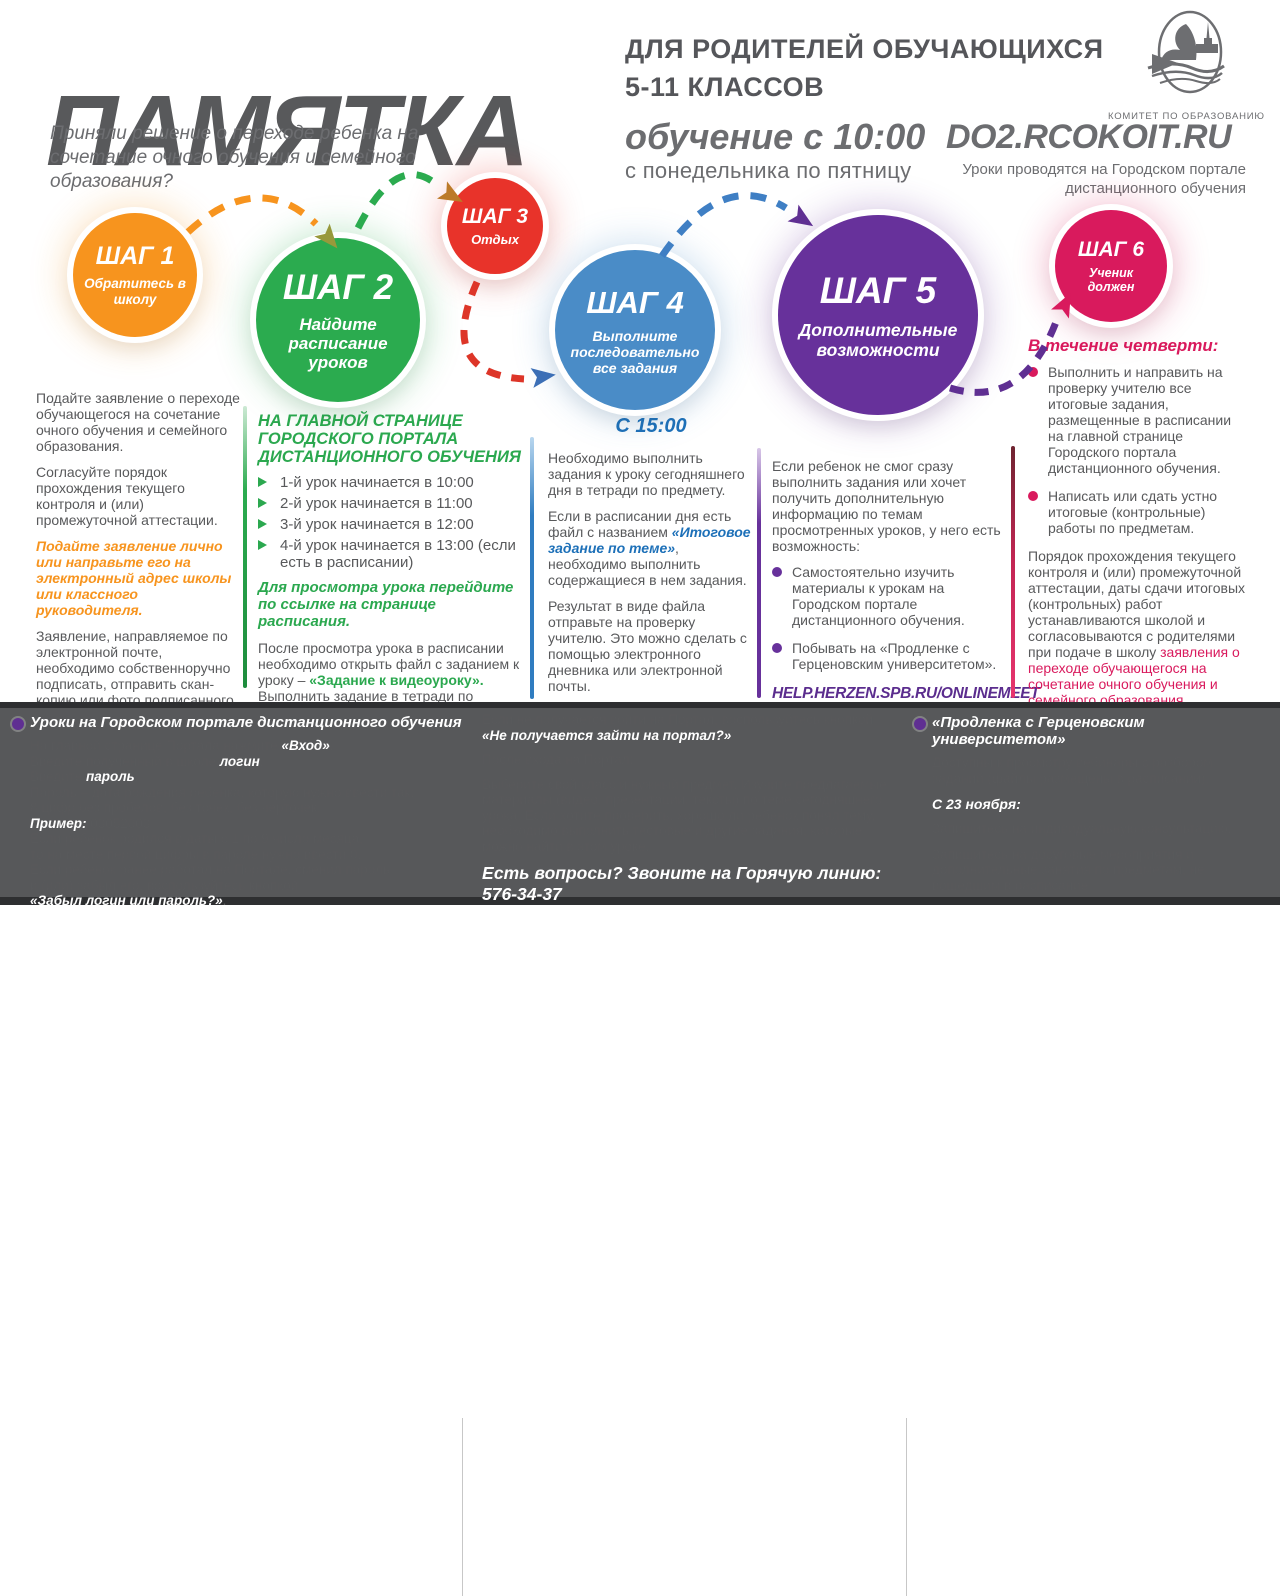 The image size is (1280, 1596). What do you see at coordinates (1038, 731) in the screenshot?
I see `footer-heading: «Продленка с Герценовским университетом»` at bounding box center [1038, 731].